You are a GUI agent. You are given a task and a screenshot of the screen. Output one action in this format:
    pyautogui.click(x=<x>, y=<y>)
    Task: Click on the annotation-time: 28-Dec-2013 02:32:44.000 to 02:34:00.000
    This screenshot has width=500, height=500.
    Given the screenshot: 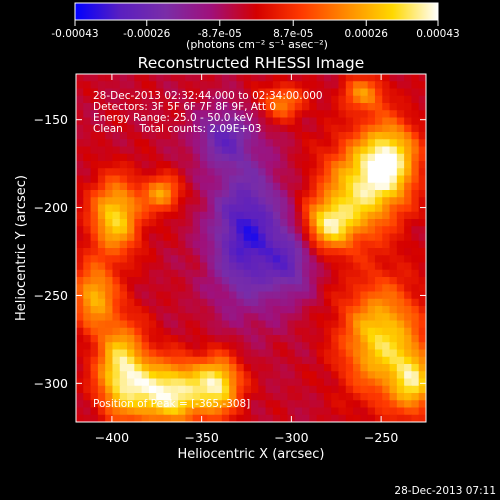 What is the action you would take?
    pyautogui.click(x=208, y=96)
    